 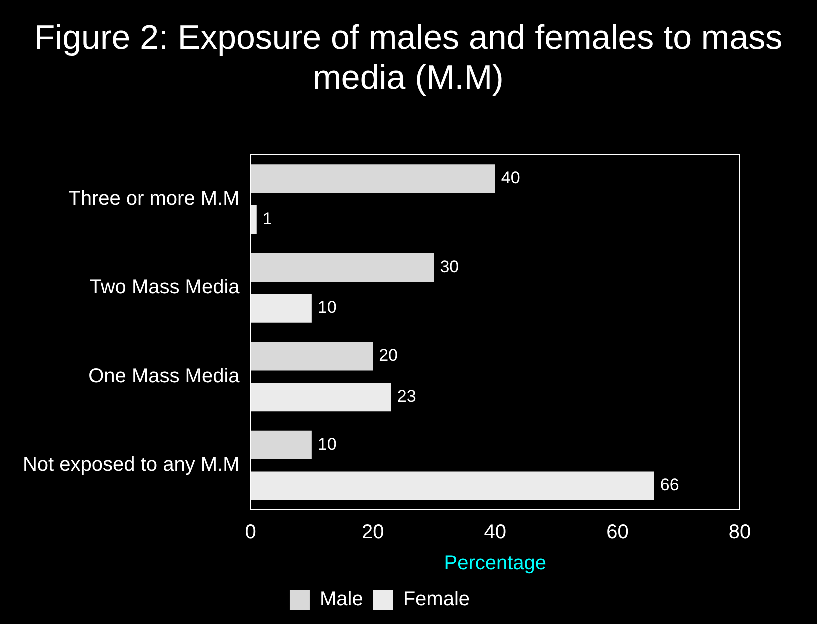 I want to click on x-tick-label: 20, so click(x=373, y=533).